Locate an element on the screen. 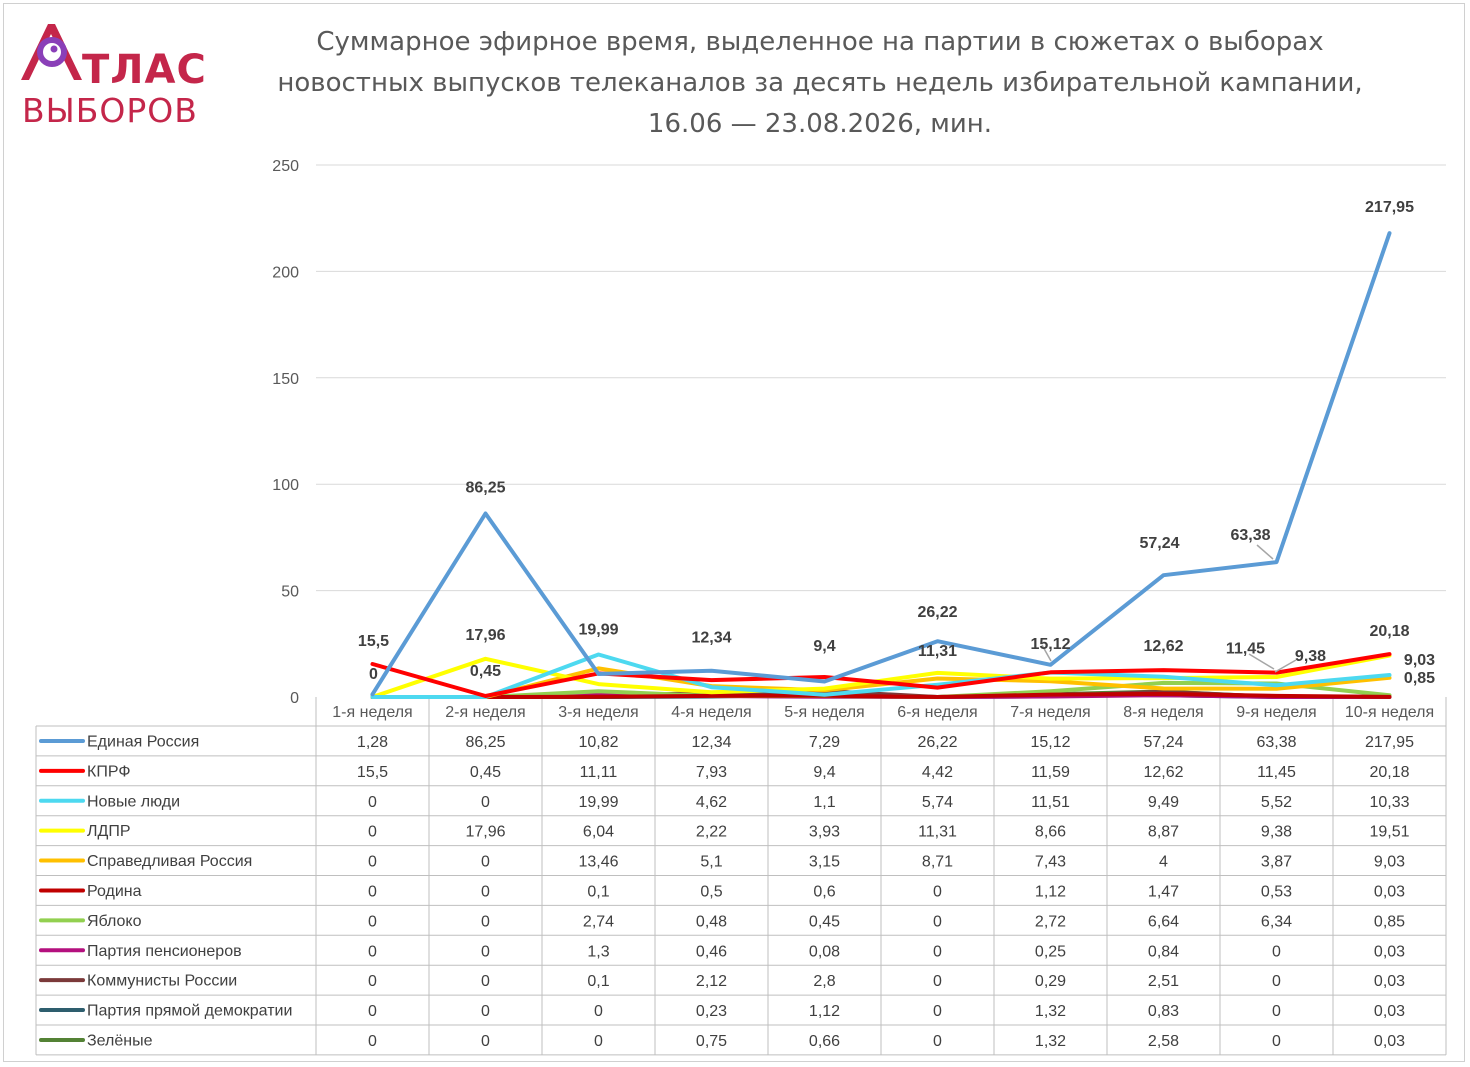 The width and height of the screenshot is (1470, 1067). x-tick-label: 8-я неделя is located at coordinates (1163, 712).